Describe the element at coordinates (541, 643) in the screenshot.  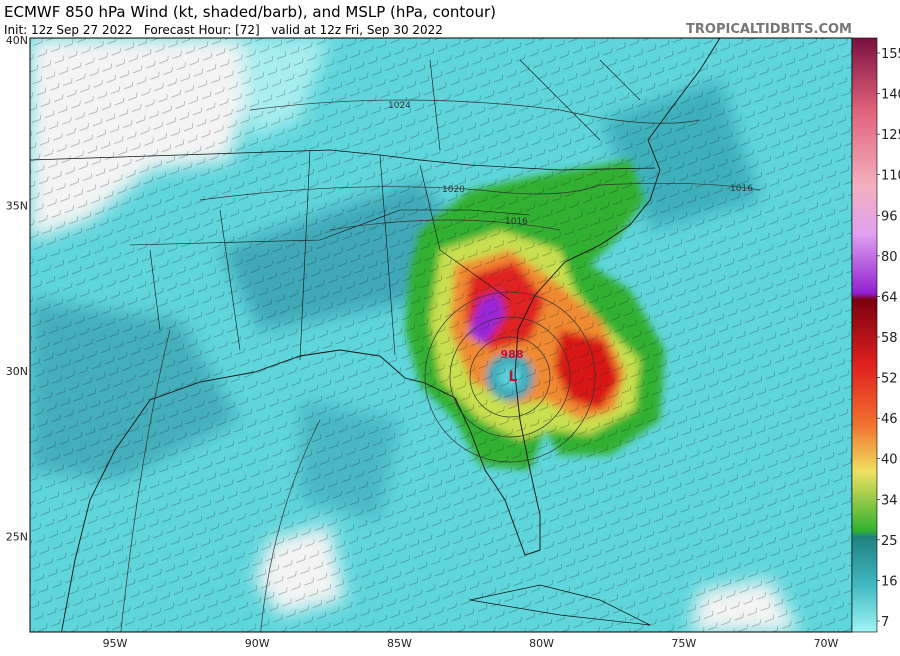
I see `lon-label: 80W` at that location.